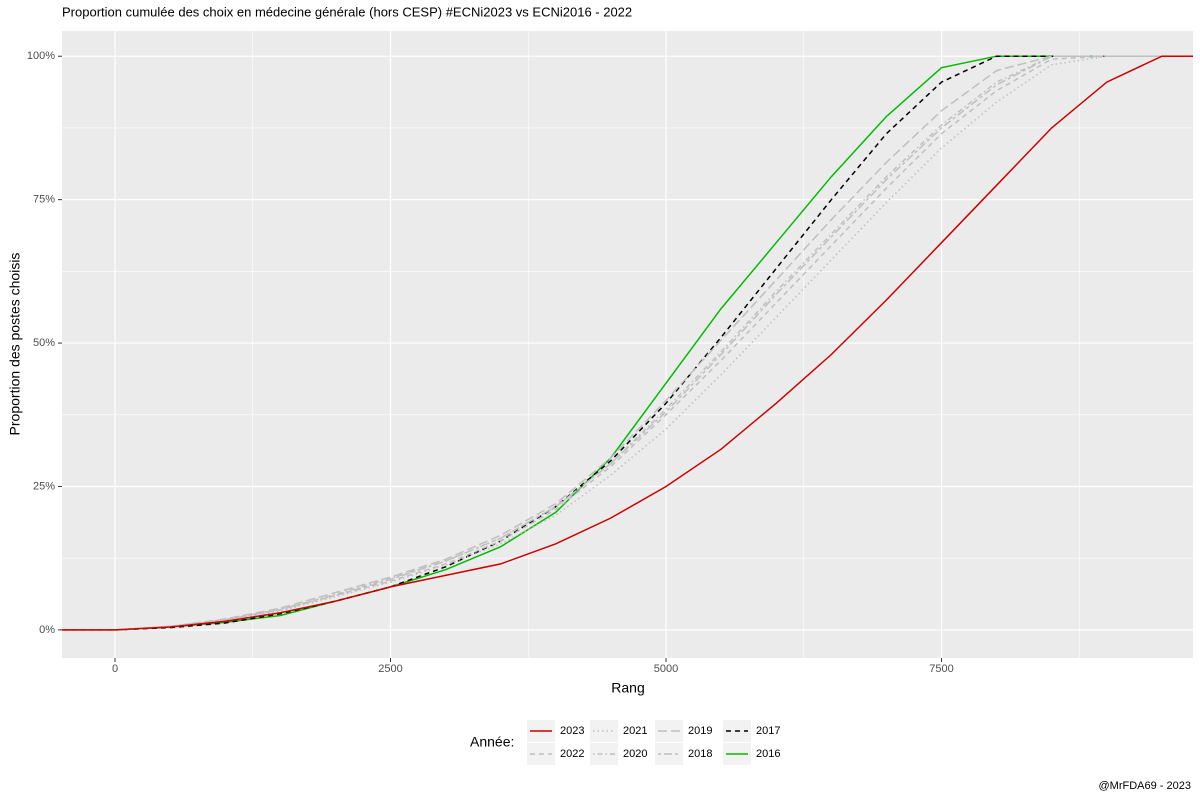 This screenshot has width=1200, height=800. What do you see at coordinates (666, 669) in the screenshot?
I see `x-tick-label: 5000` at bounding box center [666, 669].